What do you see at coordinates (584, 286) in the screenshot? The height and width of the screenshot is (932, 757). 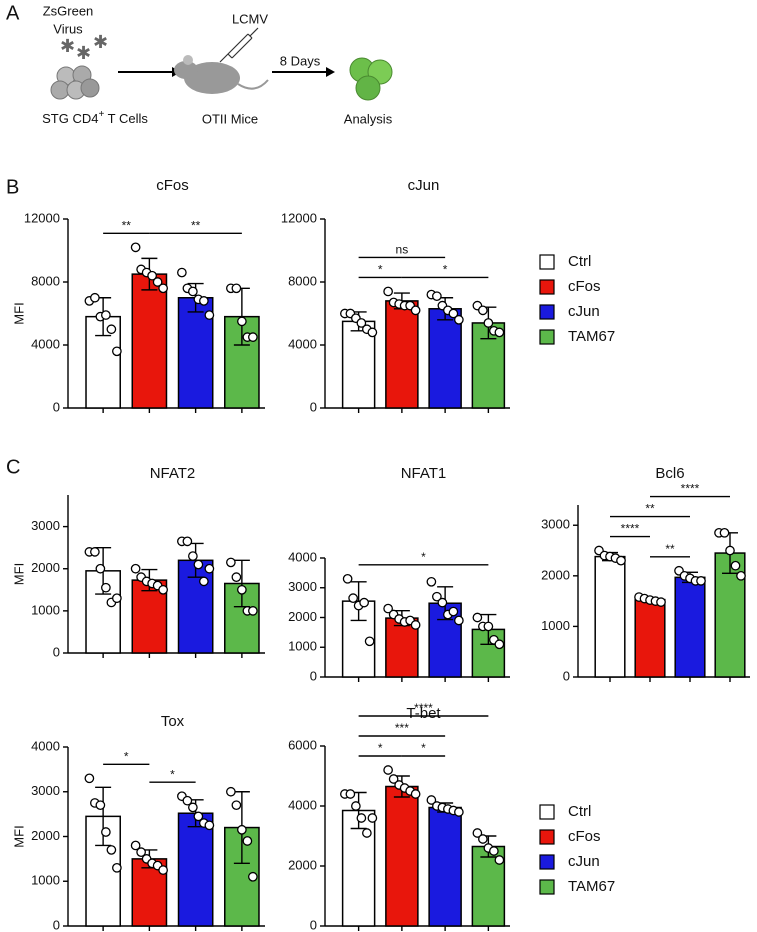 I see `legend-label: cFos` at bounding box center [584, 286].